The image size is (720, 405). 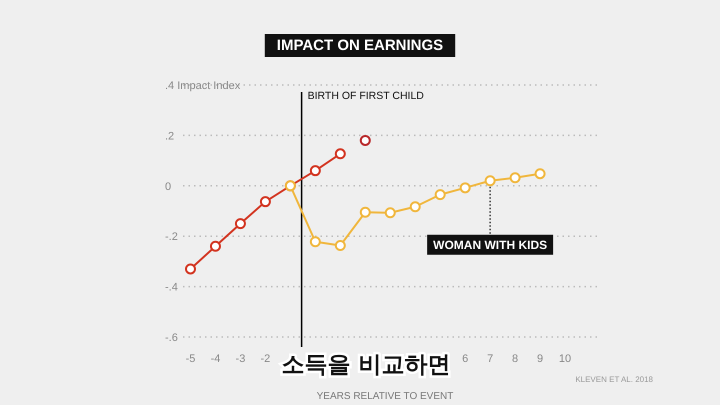 What do you see at coordinates (614, 379) in the screenshot?
I see `text: KLEVEN ET AL. 2018` at bounding box center [614, 379].